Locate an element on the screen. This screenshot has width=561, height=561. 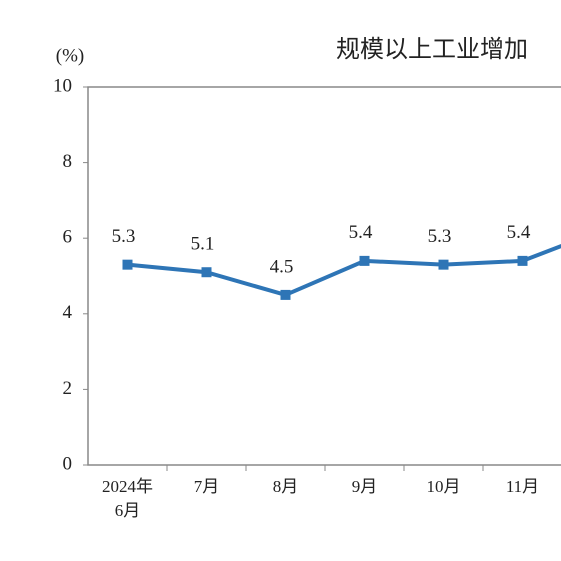
chart-title: 规模以上工业增加 is located at coordinates (432, 49).